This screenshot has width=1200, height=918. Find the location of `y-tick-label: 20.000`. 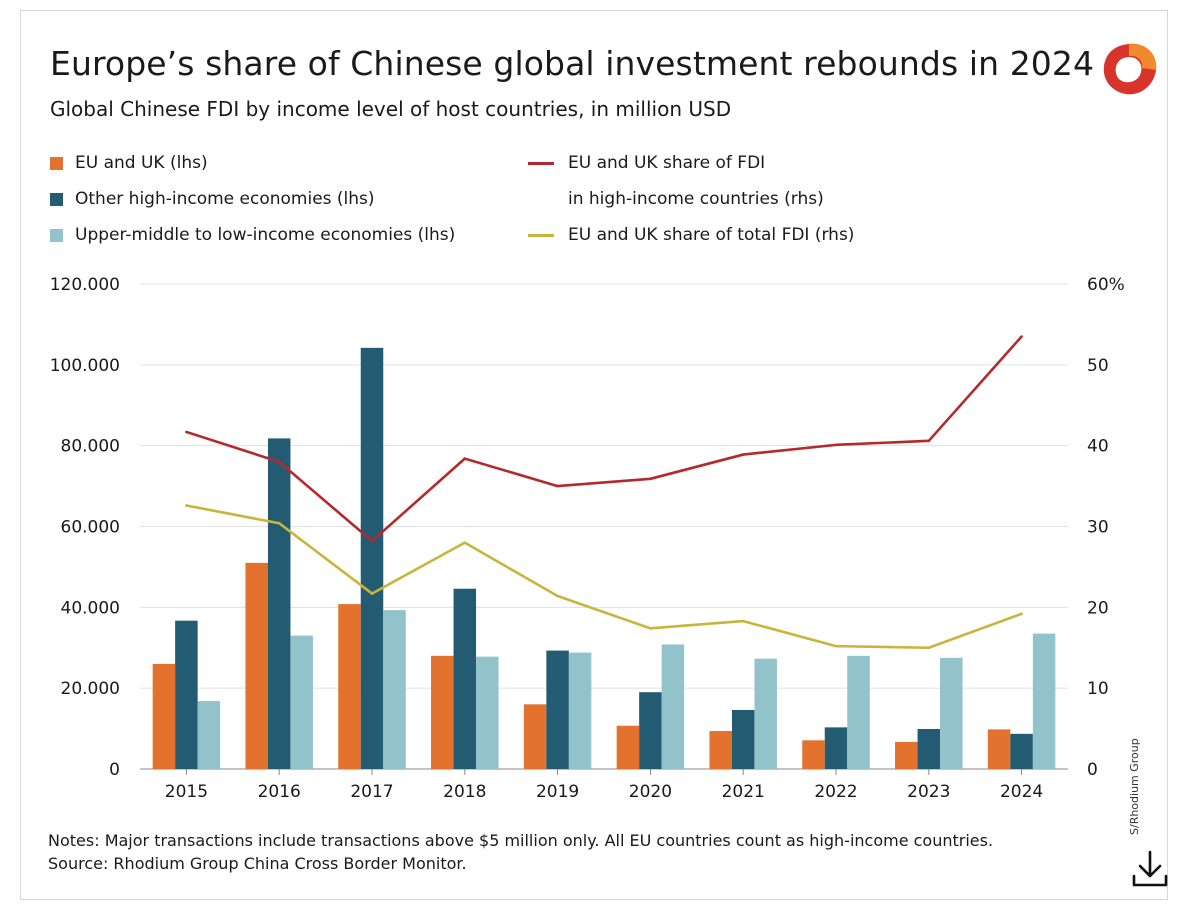

y-tick-label: 20.000 is located at coordinates (90, 689).